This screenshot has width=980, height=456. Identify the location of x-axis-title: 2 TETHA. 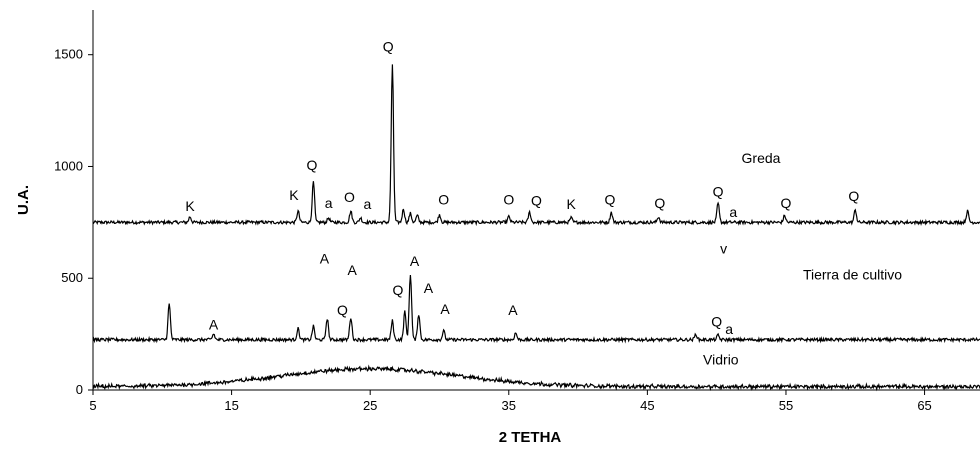
(530, 437).